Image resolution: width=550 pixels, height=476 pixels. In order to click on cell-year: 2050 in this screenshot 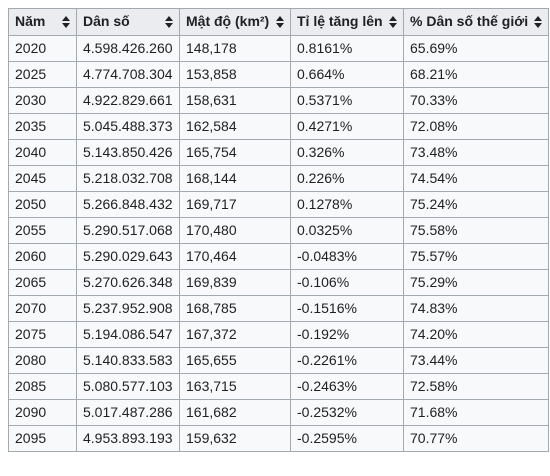, I will do `click(42, 204)`.